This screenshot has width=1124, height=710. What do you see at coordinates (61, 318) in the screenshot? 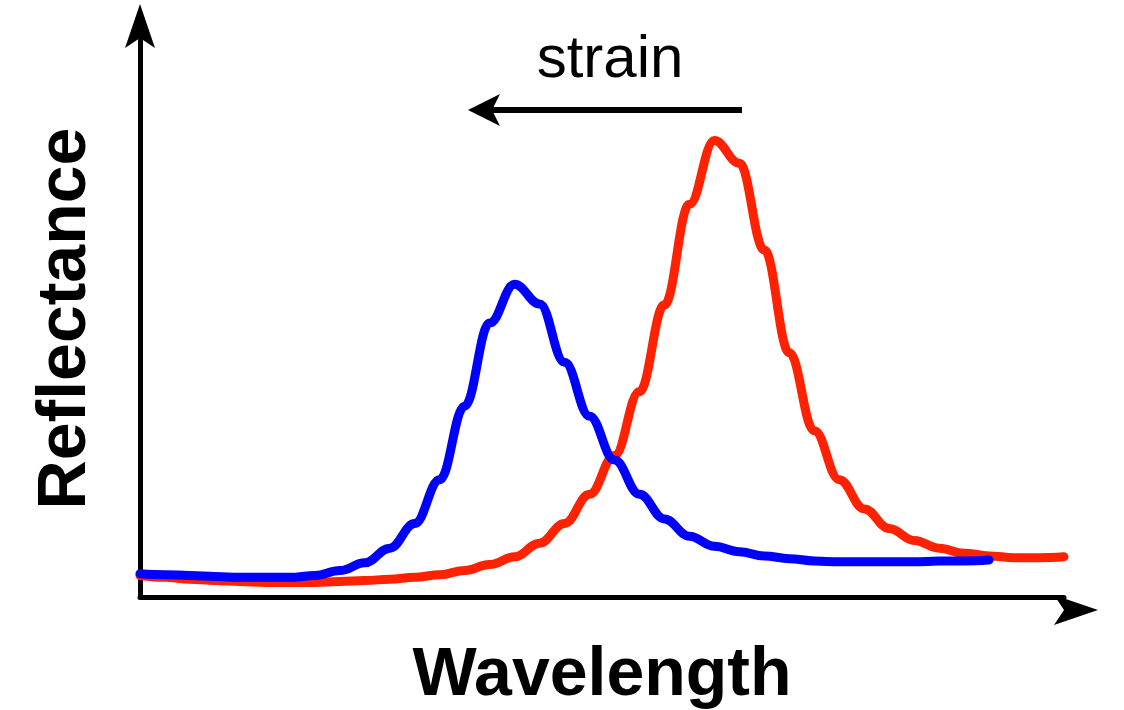
I see `y-axis-title: Reflectance` at bounding box center [61, 318].